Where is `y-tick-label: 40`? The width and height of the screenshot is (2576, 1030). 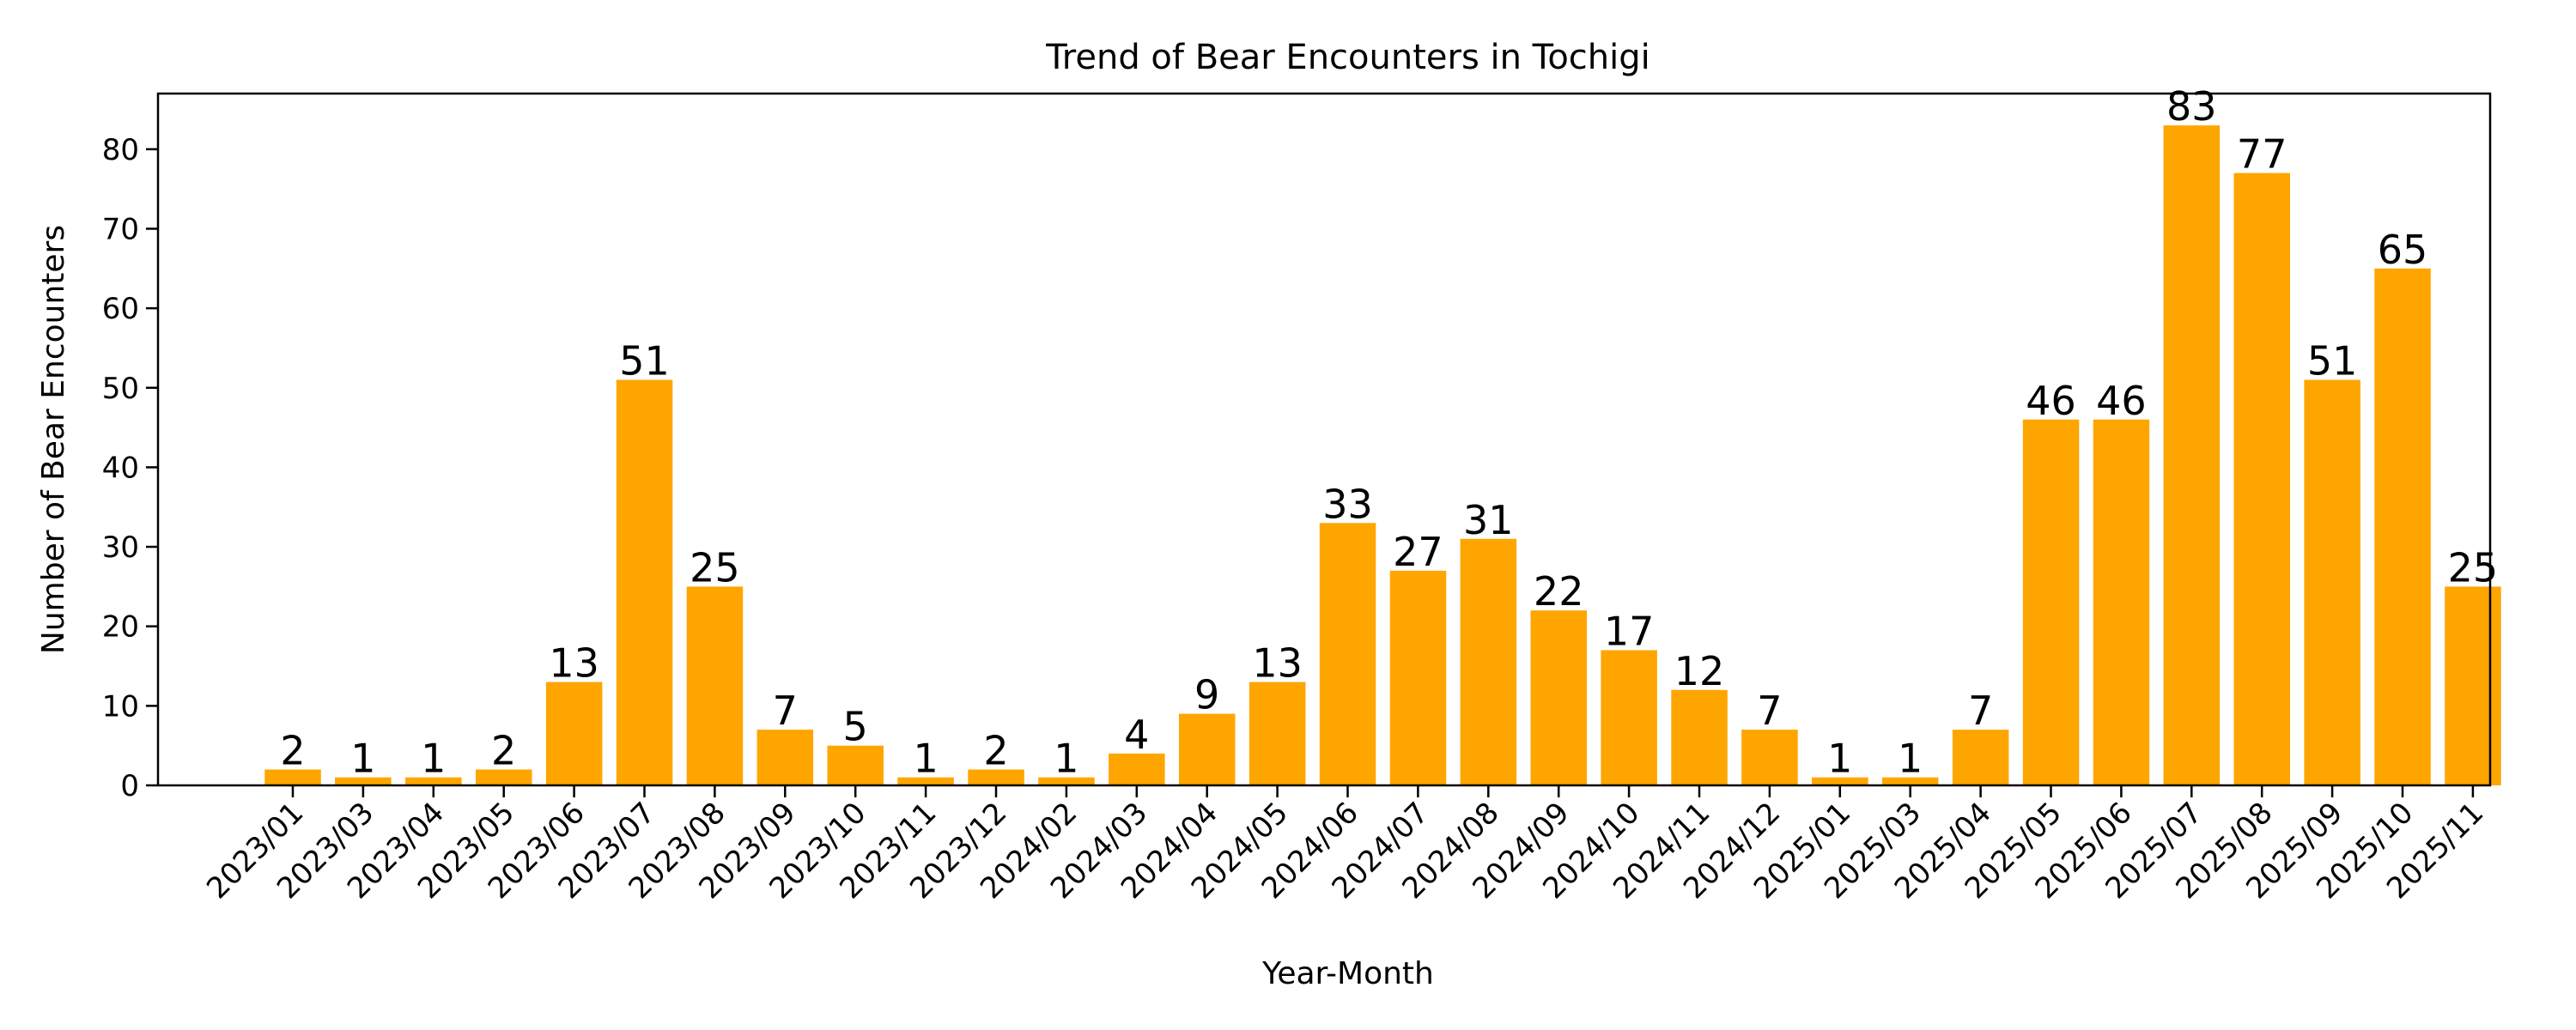
y-tick-label: 40 is located at coordinates (121, 468).